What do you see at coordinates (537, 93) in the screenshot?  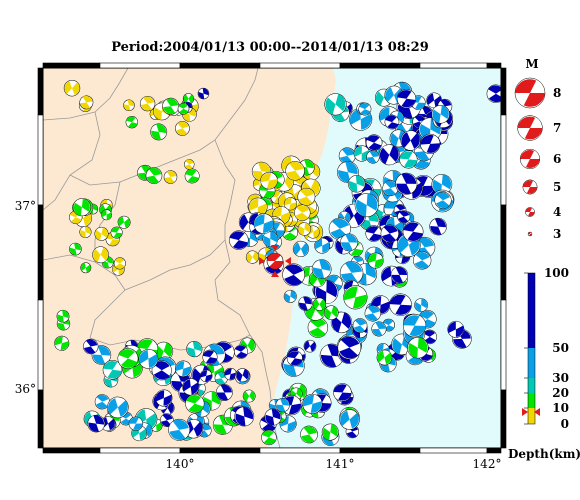 I see `magnitude-legend-item-8: 8` at bounding box center [537, 93].